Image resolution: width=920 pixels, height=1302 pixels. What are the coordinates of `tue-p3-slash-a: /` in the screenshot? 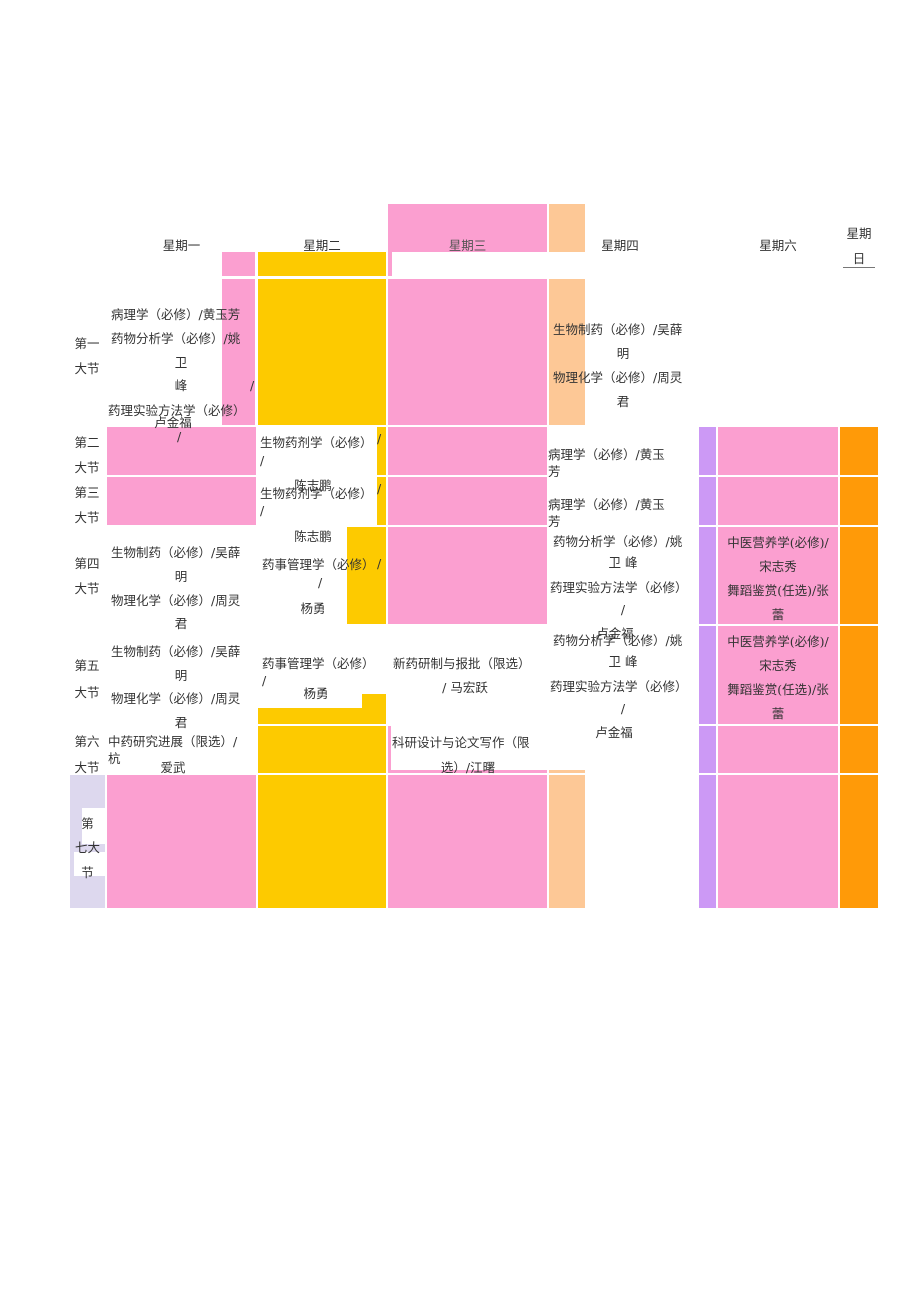 It's located at (379, 488).